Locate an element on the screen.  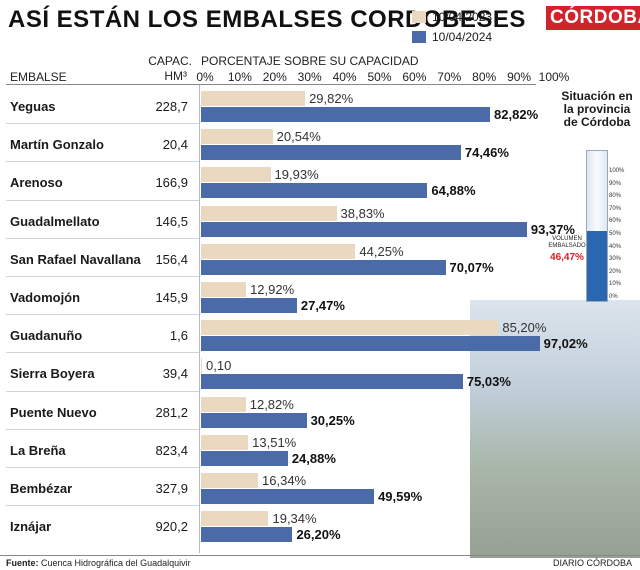
reservoir-name: Bembézar is located at coordinates (41, 488).